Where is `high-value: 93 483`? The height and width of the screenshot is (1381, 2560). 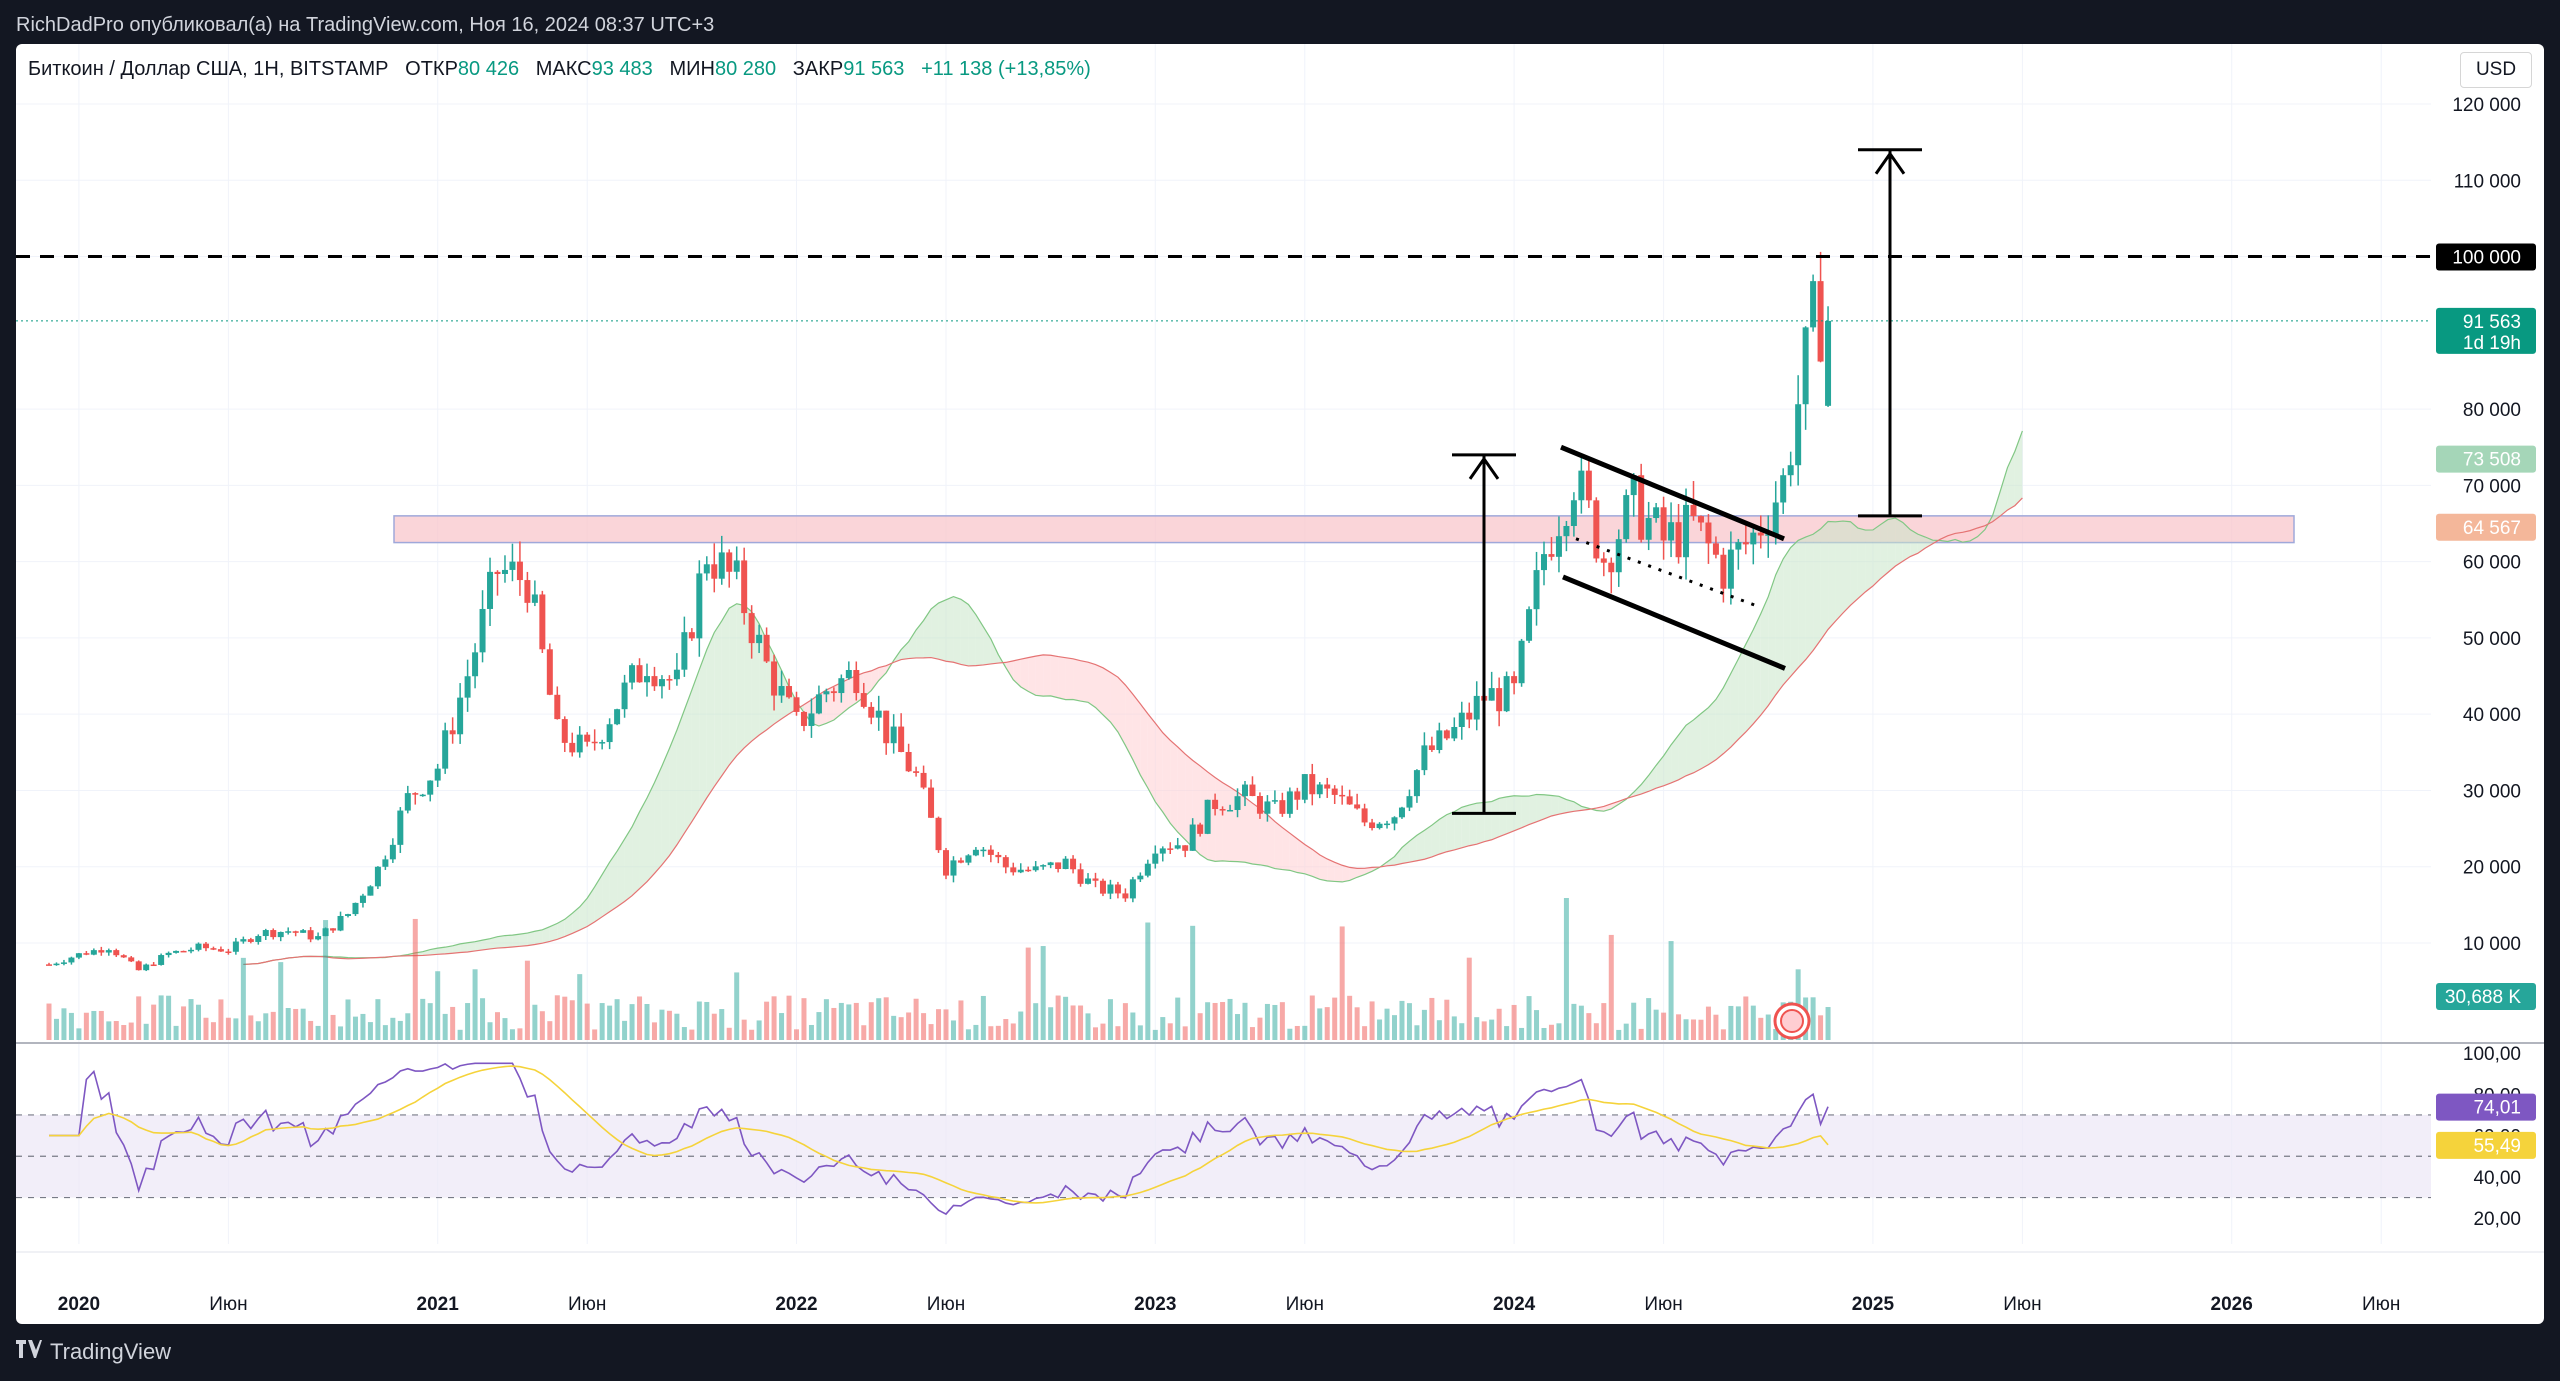
high-value: 93 483 is located at coordinates (622, 69).